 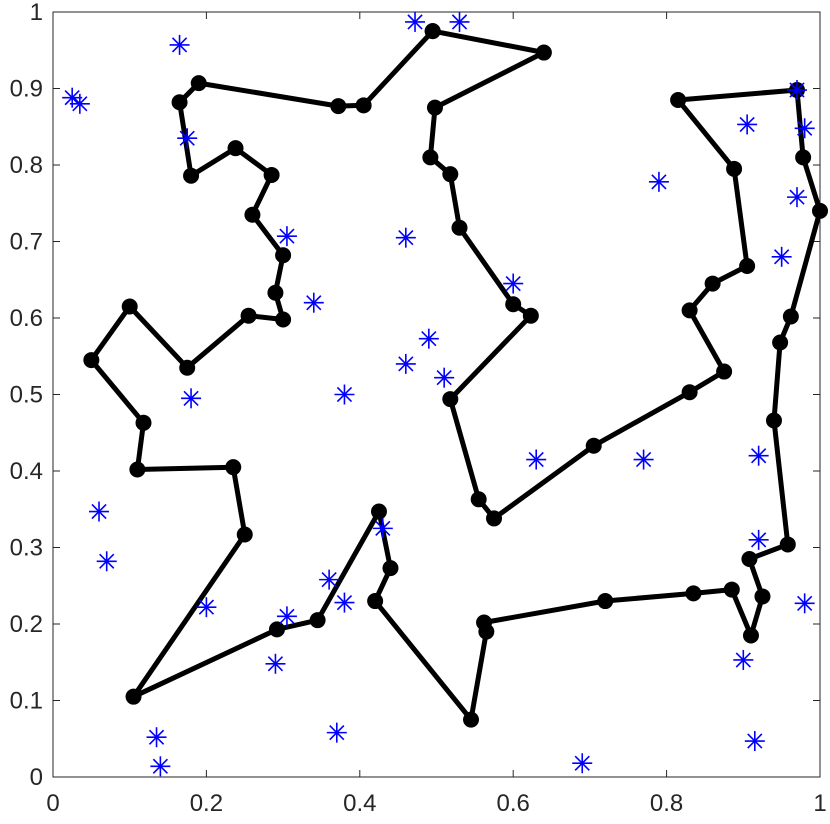 I want to click on x-tick-label: 1, so click(x=819, y=803).